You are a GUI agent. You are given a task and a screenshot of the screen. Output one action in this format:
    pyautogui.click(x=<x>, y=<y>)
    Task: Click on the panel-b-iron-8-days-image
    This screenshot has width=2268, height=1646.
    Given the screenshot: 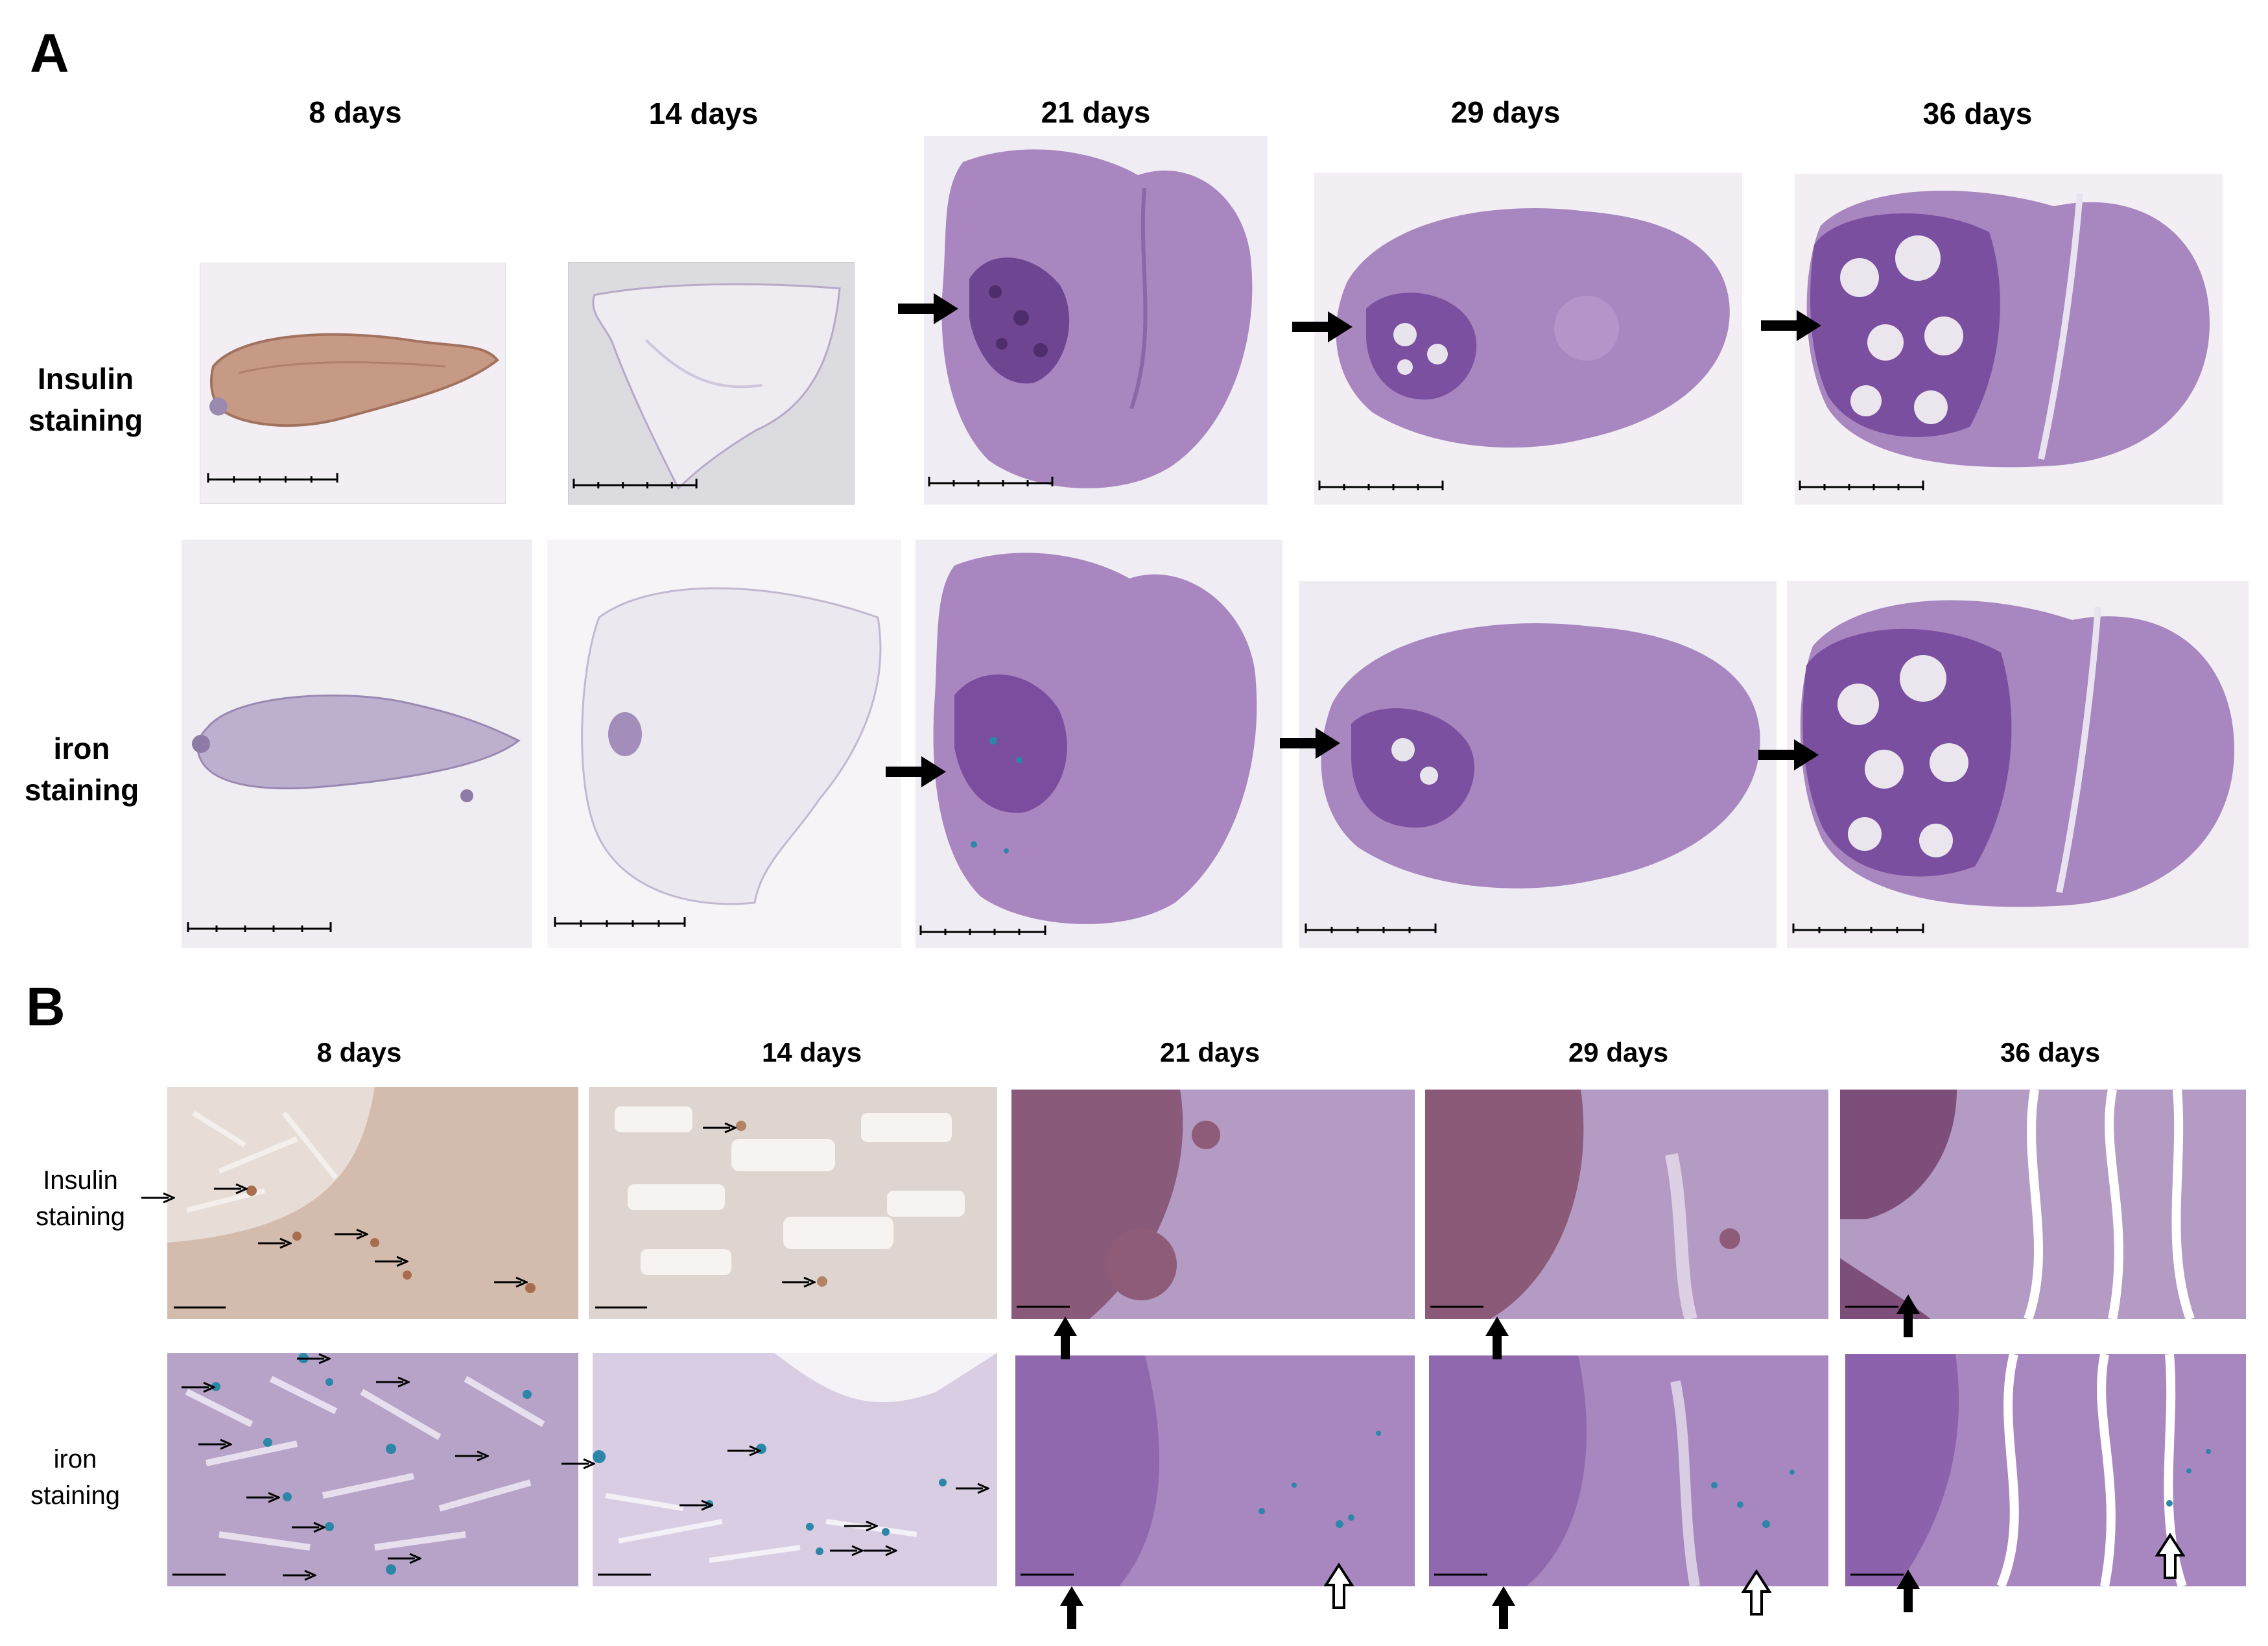 What is the action you would take?
    pyautogui.click(x=372, y=1469)
    